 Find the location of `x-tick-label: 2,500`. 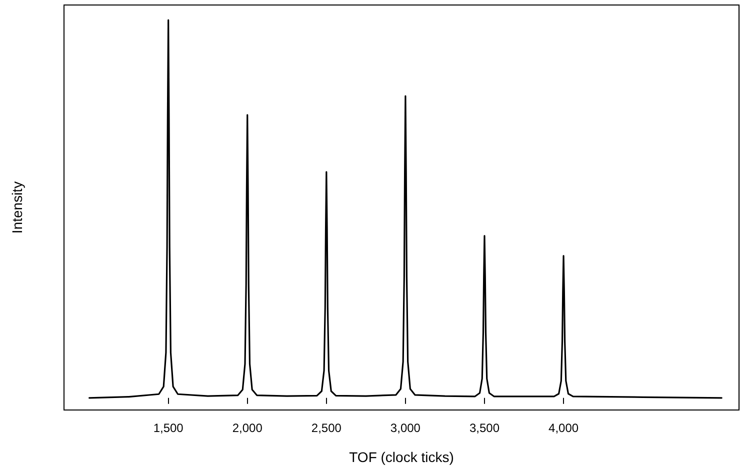

x-tick-label: 2,500 is located at coordinates (326, 428).